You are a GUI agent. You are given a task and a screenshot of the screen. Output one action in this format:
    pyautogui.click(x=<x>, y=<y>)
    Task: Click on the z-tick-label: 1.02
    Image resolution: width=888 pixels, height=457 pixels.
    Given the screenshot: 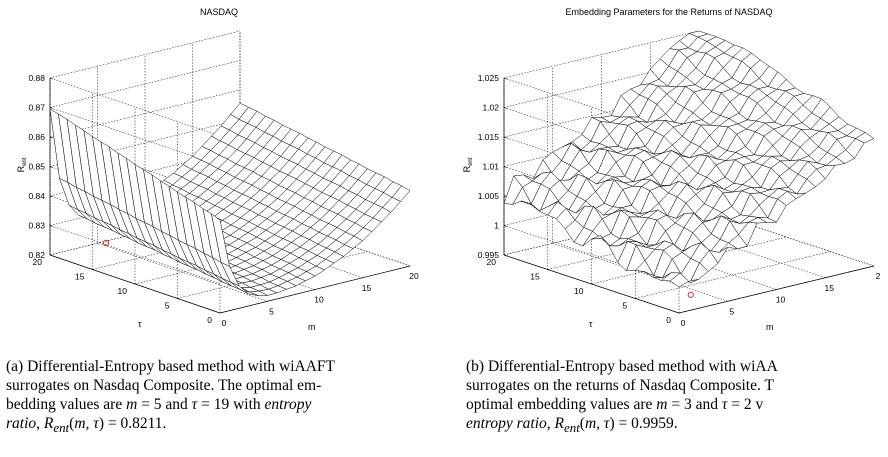 What is the action you would take?
    pyautogui.click(x=490, y=108)
    